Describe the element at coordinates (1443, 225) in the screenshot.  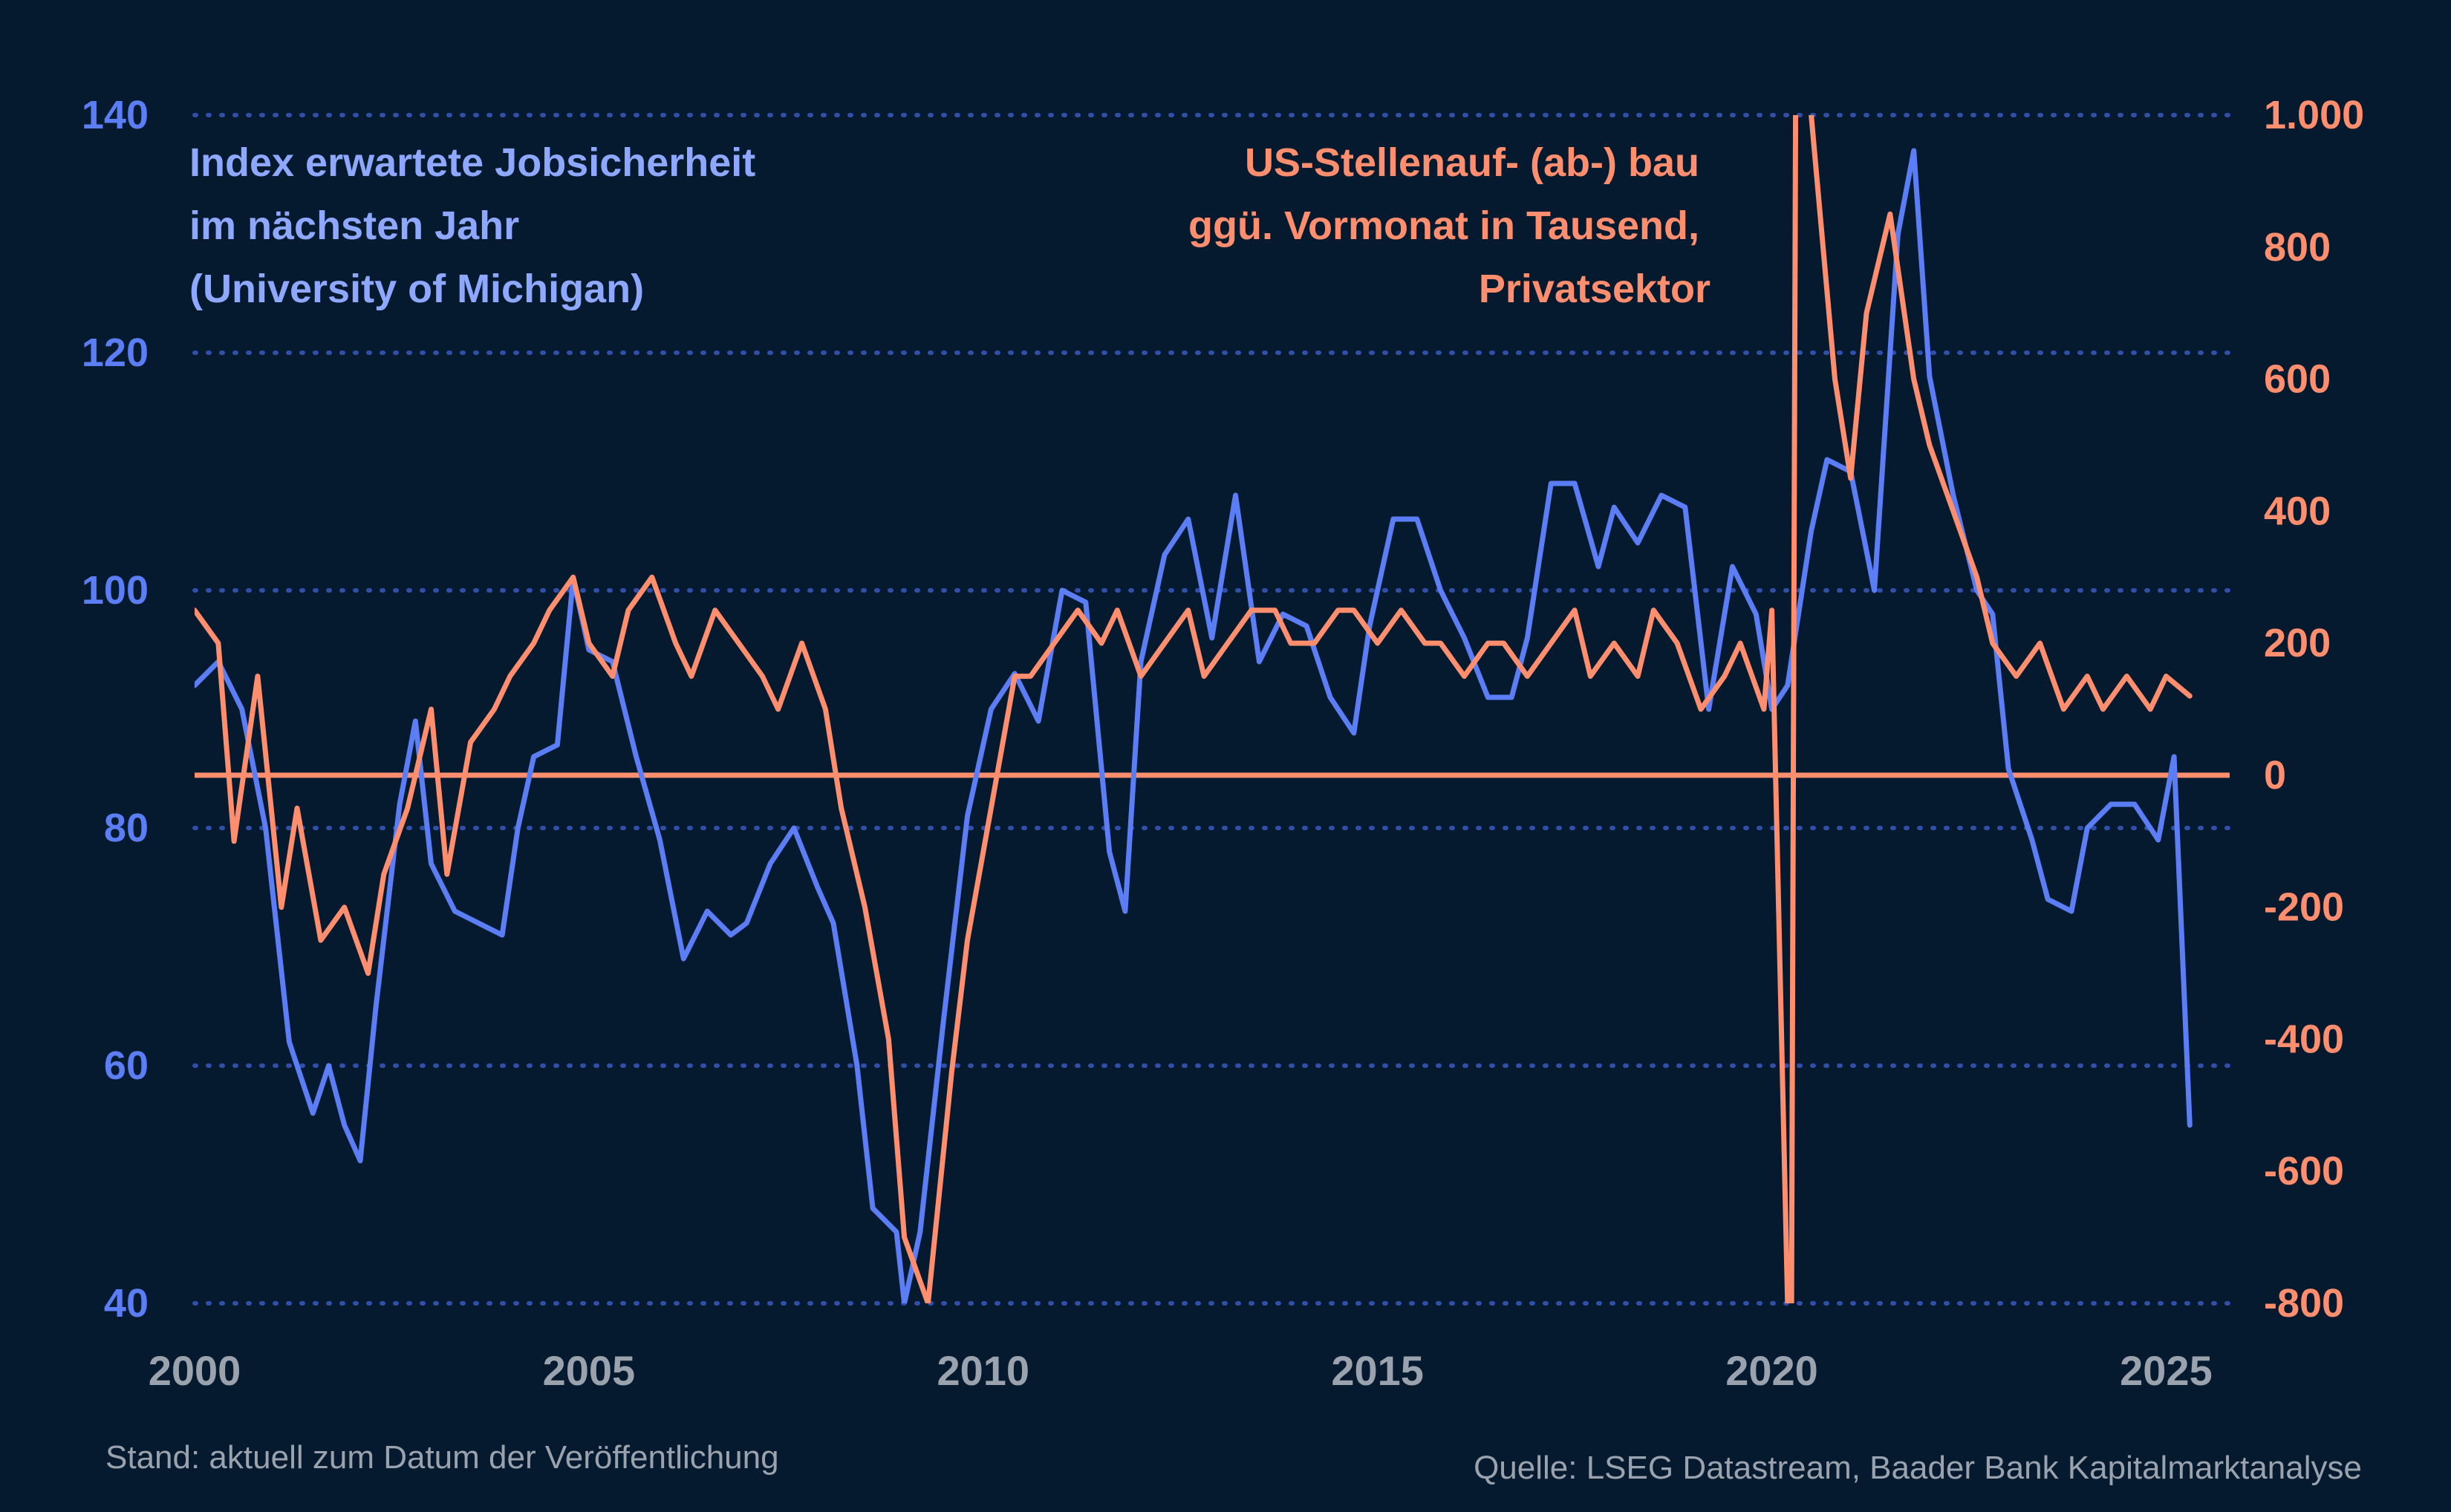
I see `right-axis-title-line: ggü. Vormonat in Tausend,` at that location.